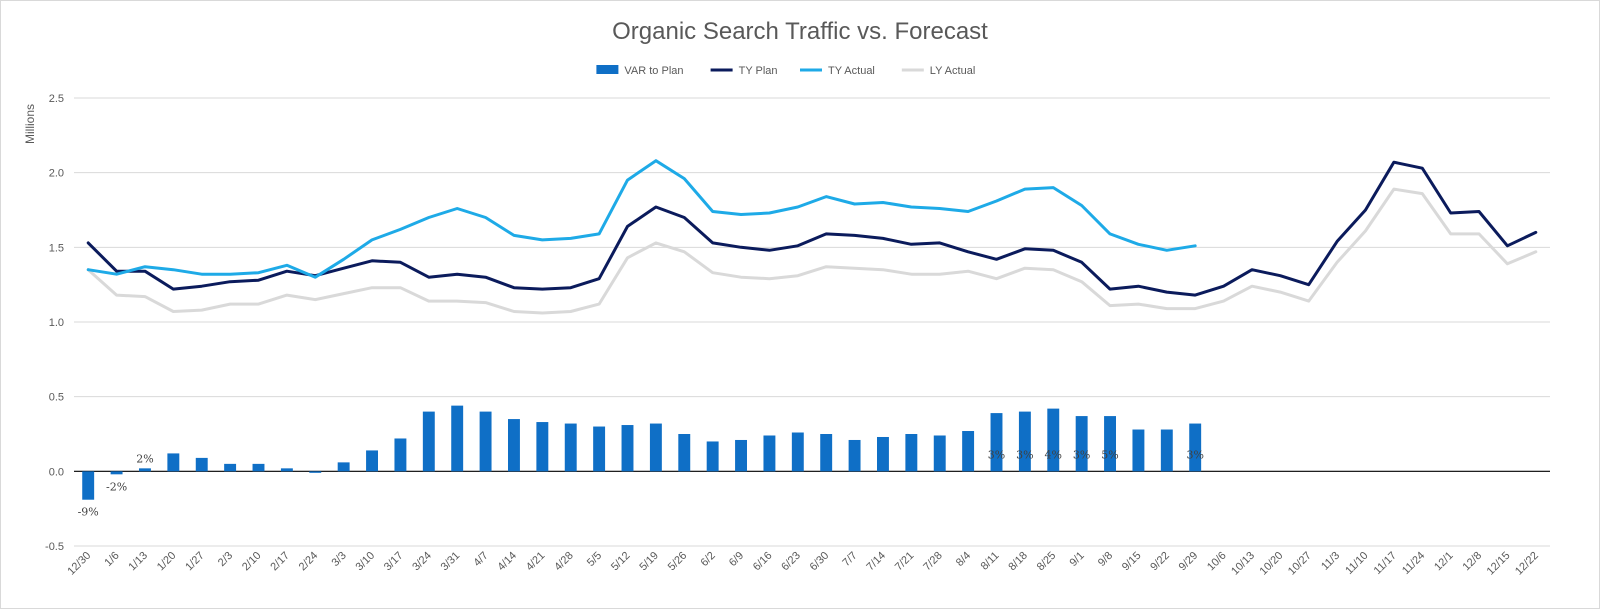  I want to click on data-label: -2%, so click(116, 486).